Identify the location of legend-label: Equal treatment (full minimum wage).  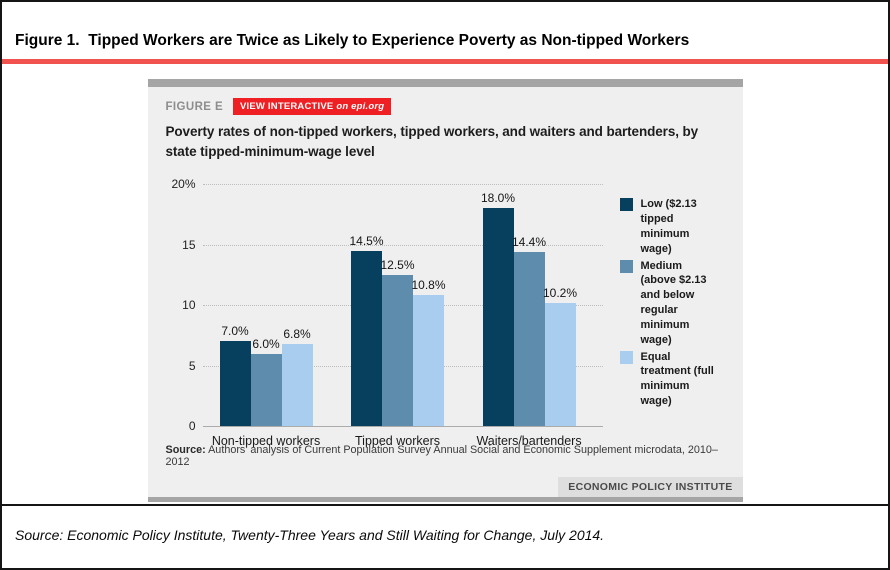
(677, 379).